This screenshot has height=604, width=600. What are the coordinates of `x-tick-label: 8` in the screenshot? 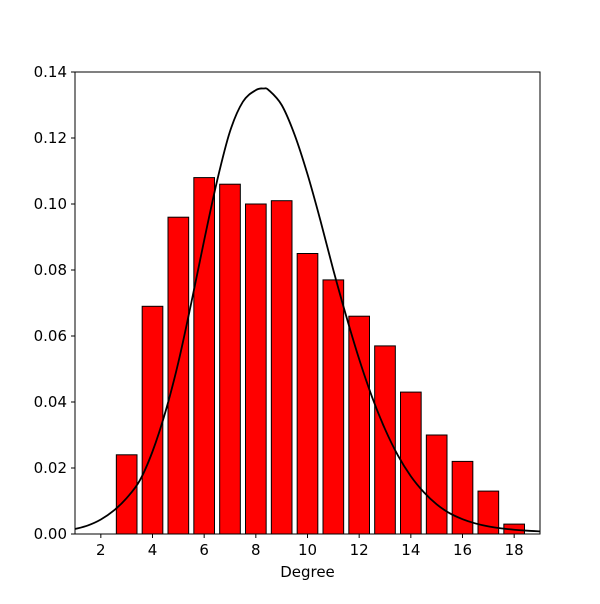 It's located at (256, 550).